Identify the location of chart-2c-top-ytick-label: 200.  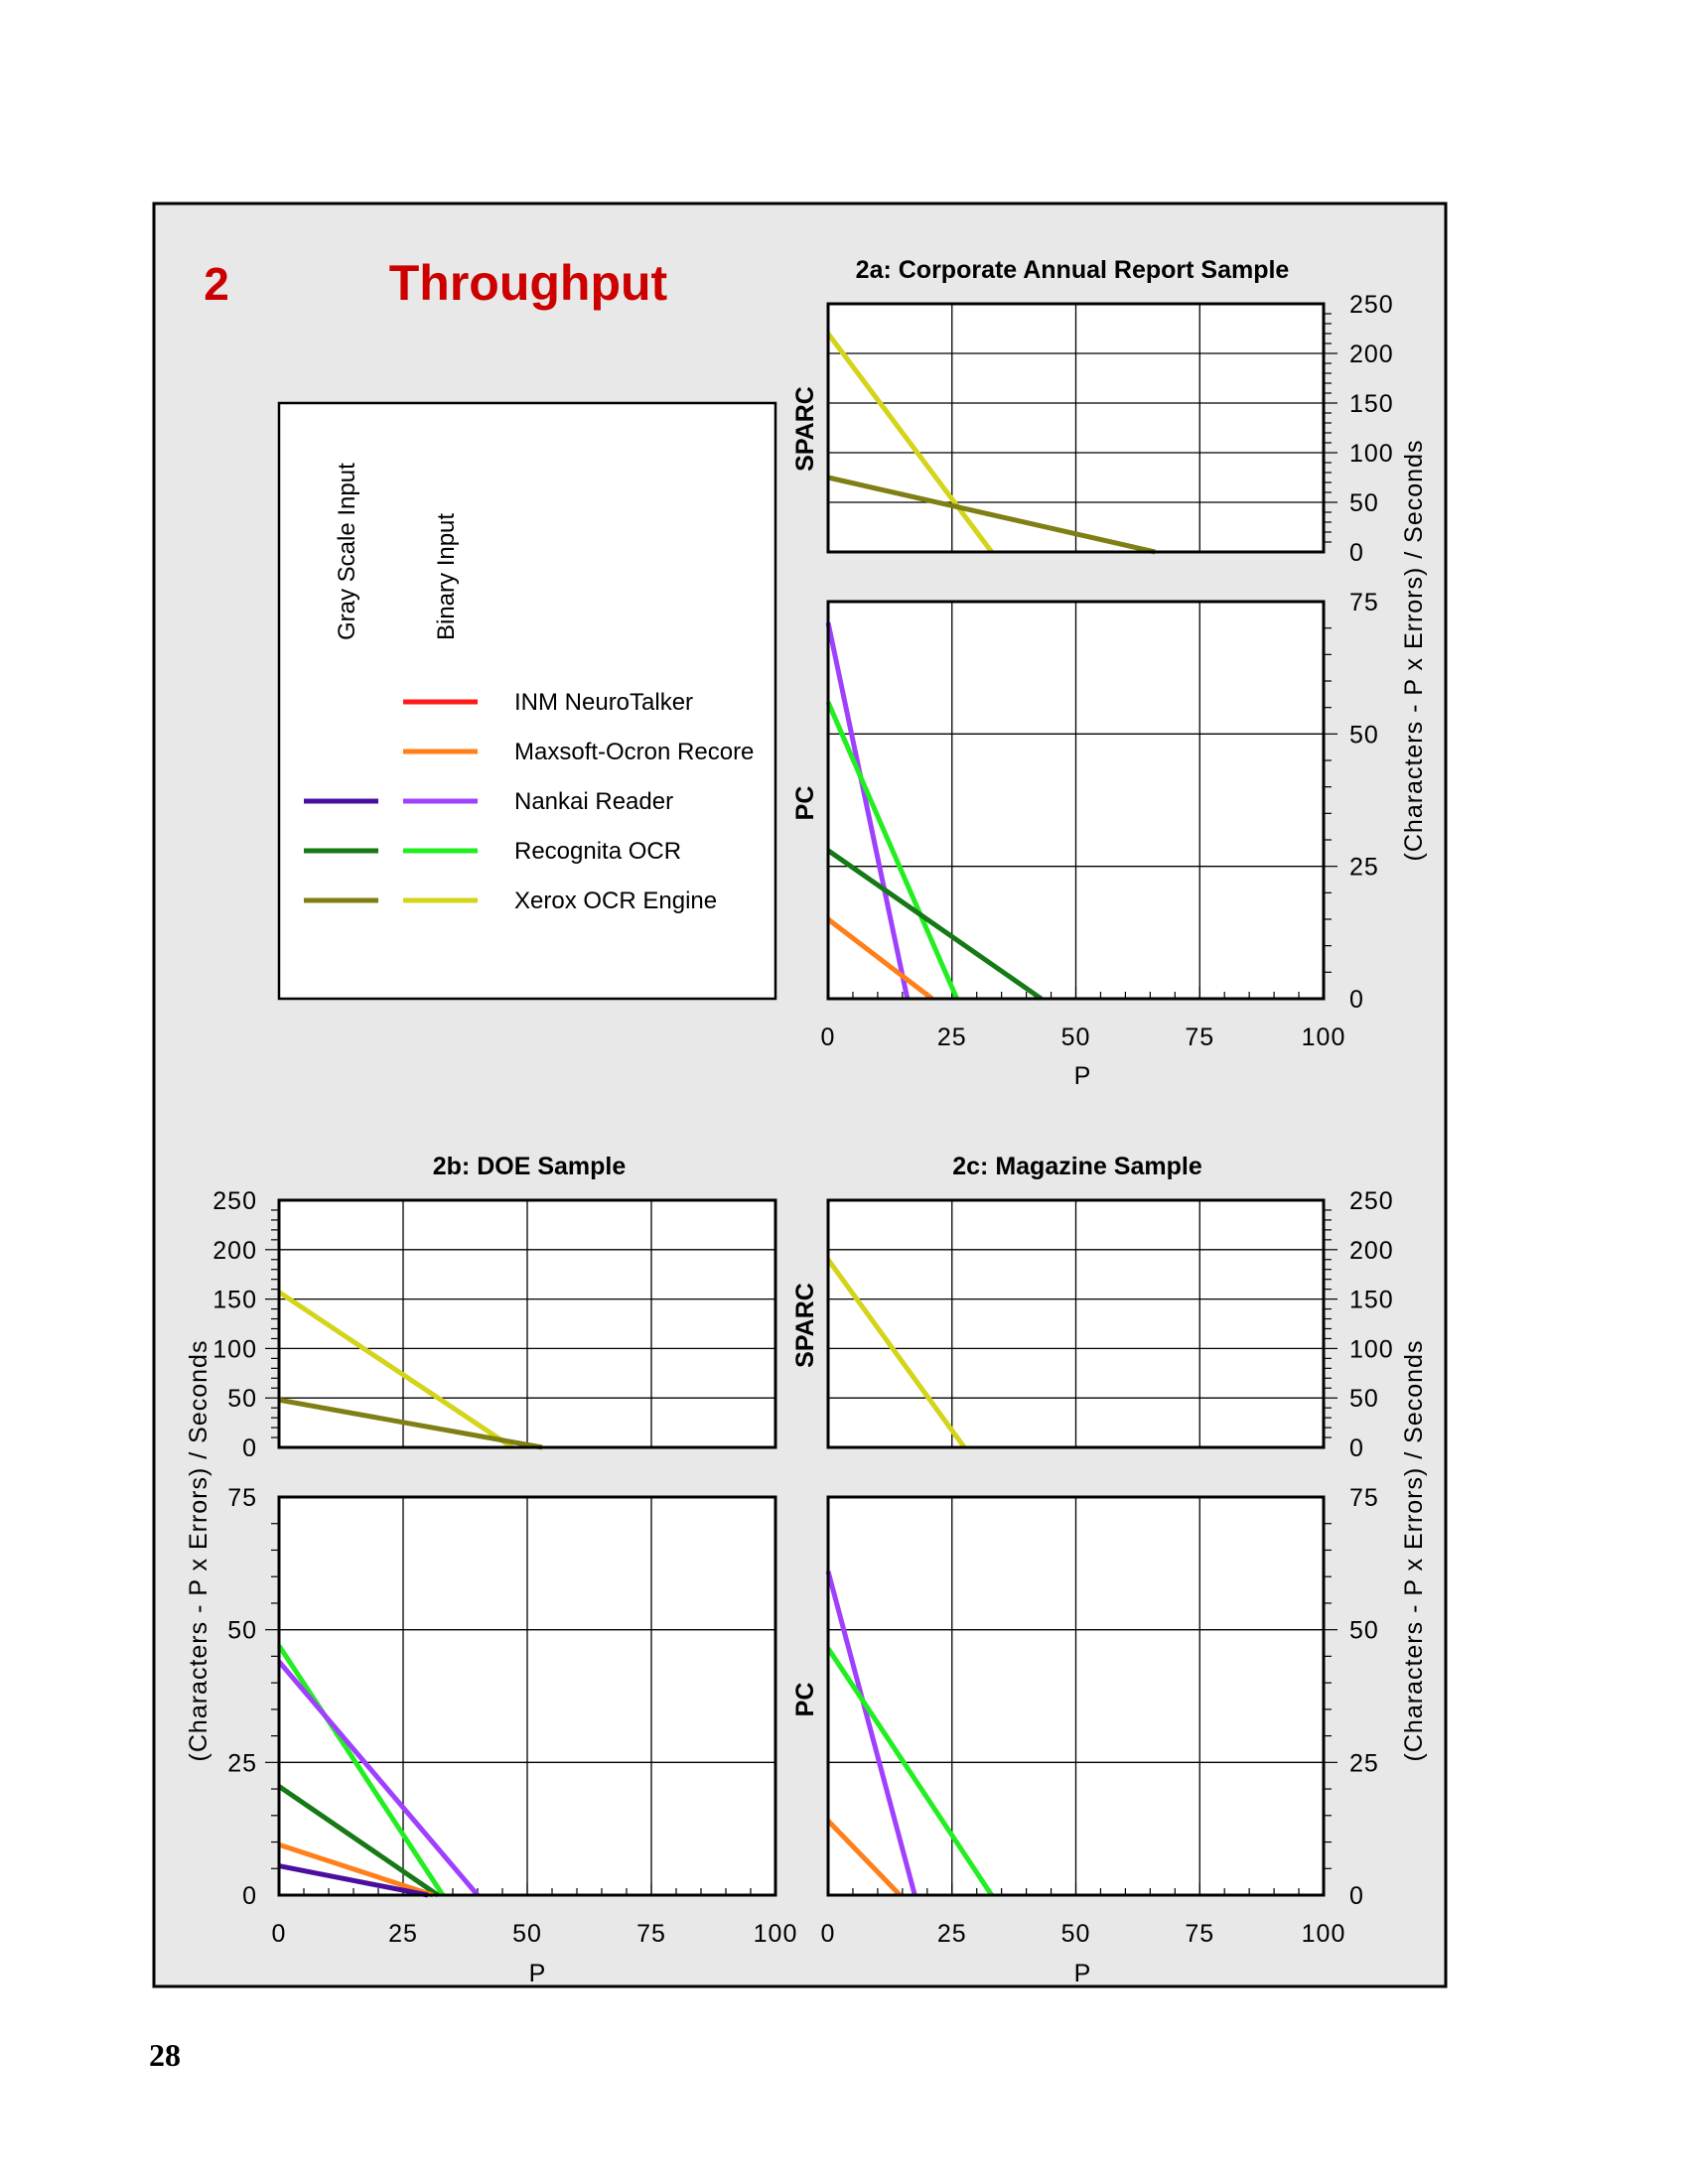
(1371, 1251).